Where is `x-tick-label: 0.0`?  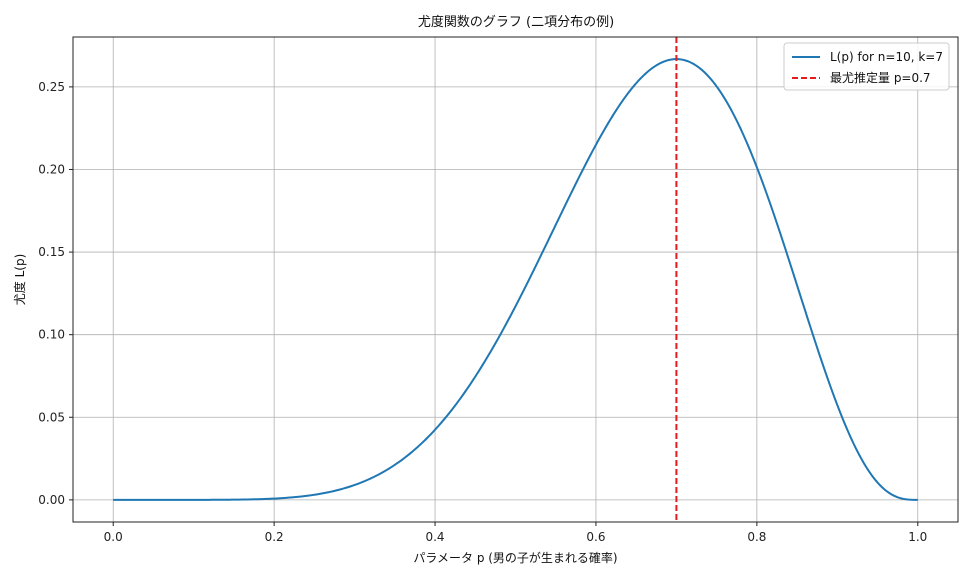 x-tick-label: 0.0 is located at coordinates (113, 537).